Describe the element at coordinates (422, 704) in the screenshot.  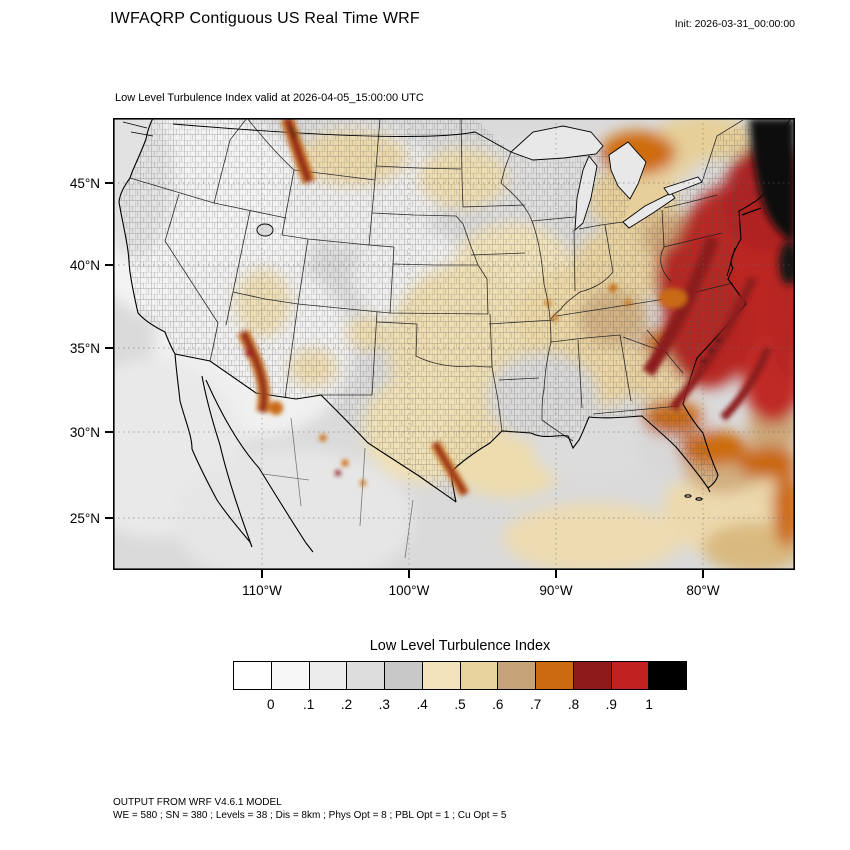
I see `colorbar-tick: .4` at that location.